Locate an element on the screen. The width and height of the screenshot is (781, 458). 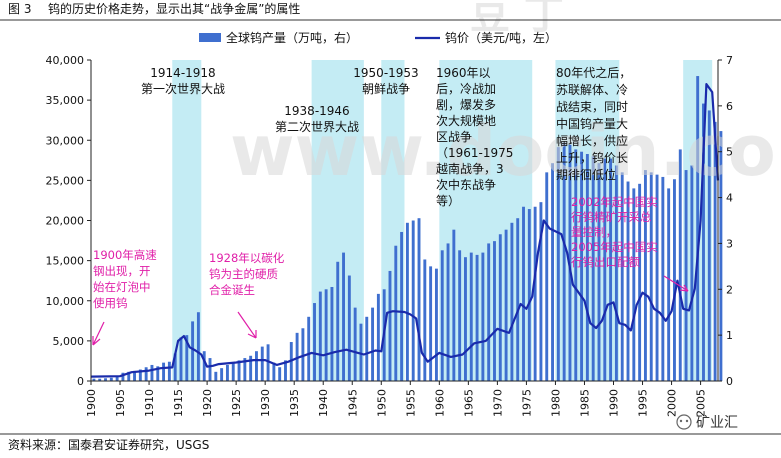
brand-name: 矿业汇 is located at coordinates (717, 423).